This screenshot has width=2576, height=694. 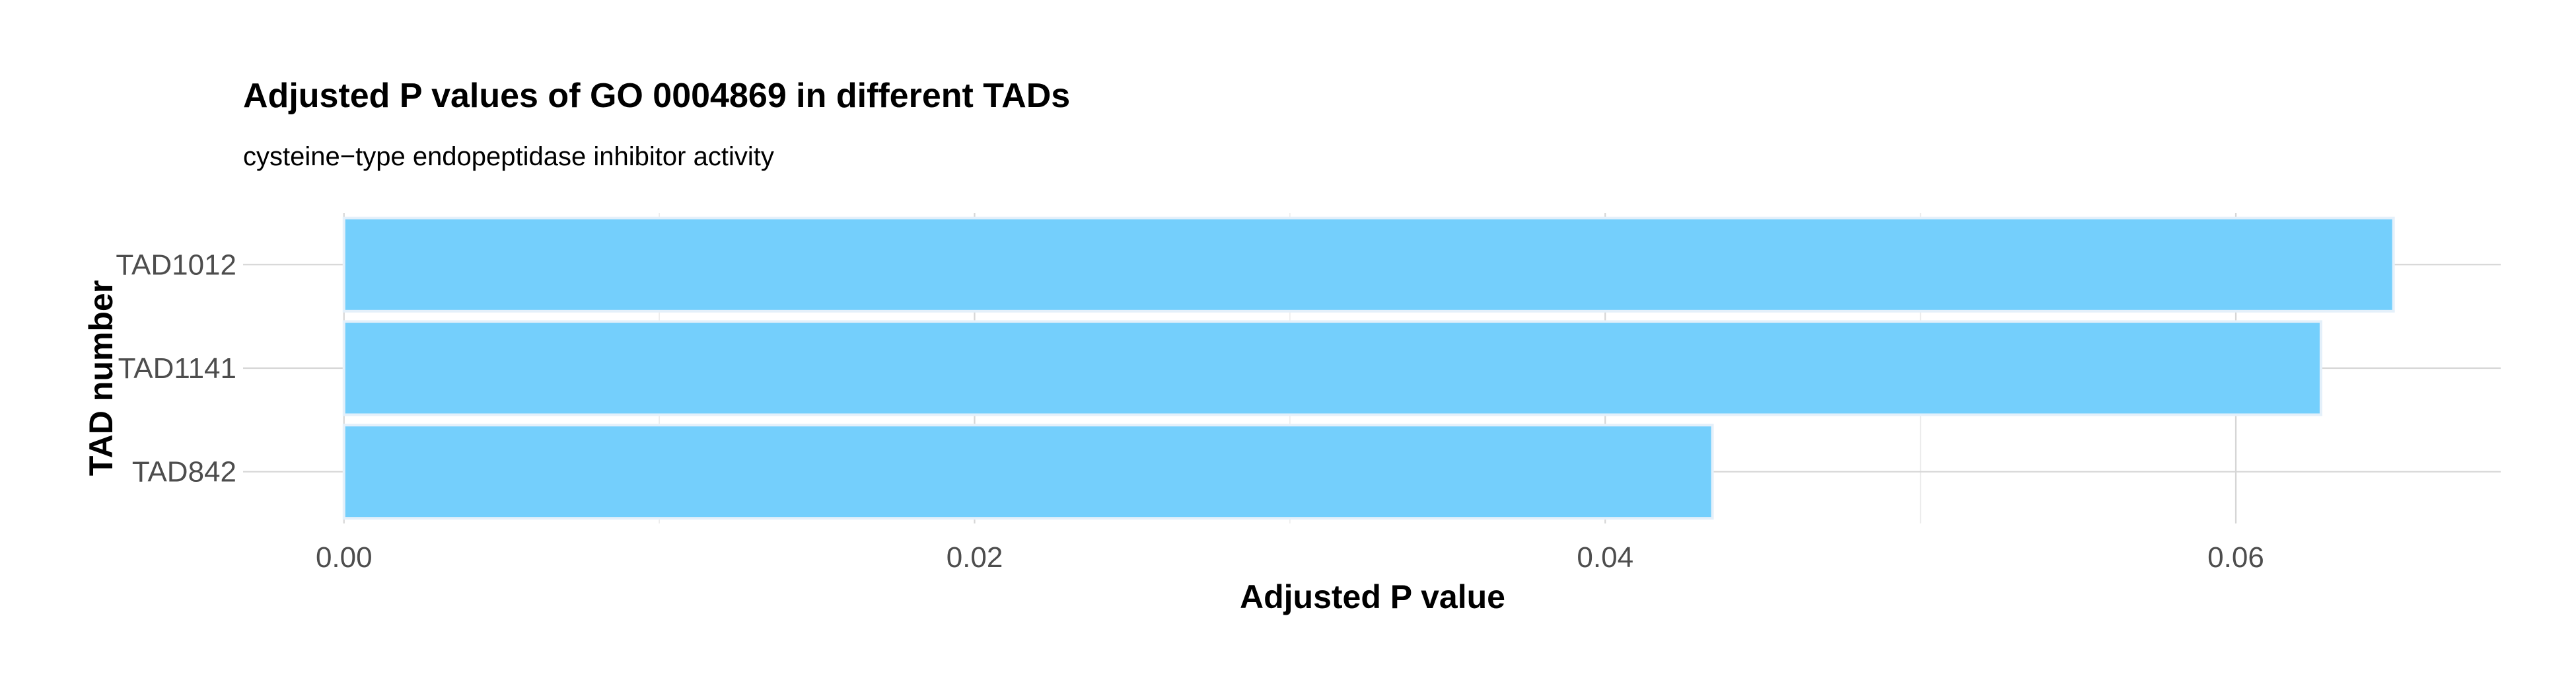 I want to click on x-axis-title: Adjusted P value, so click(x=1372, y=596).